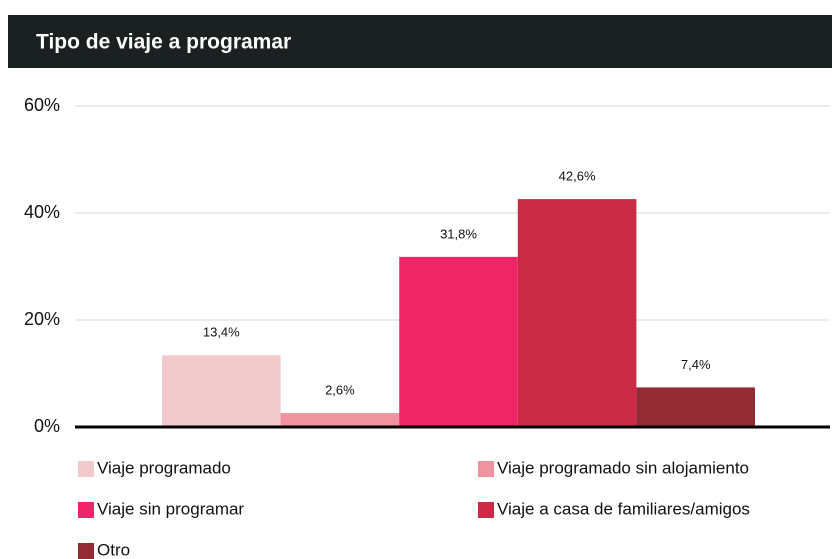  I want to click on chart-title: Tipo de viaje a programar, so click(163, 42).